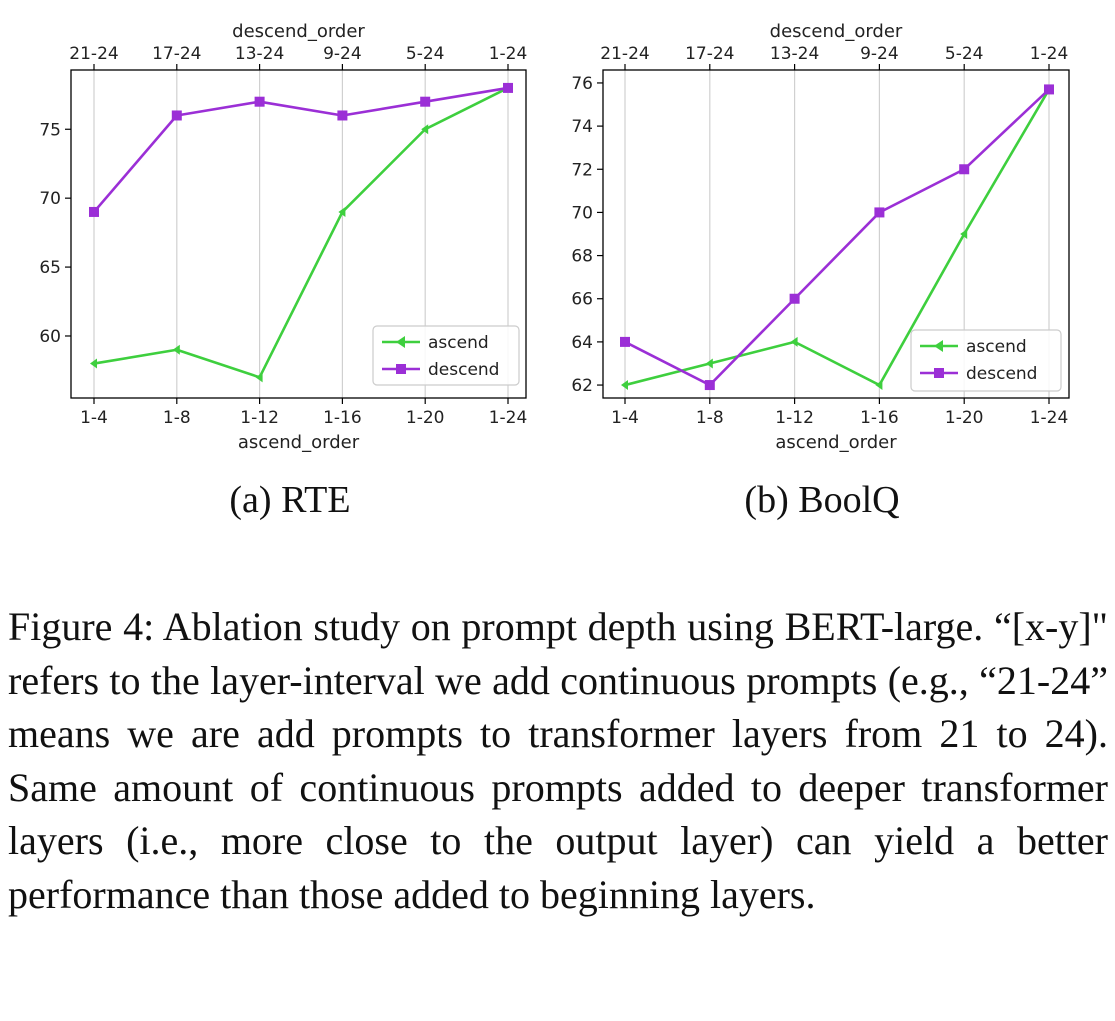 This screenshot has width=1115, height=1021. I want to click on y-tick-label: 66, so click(582, 300).